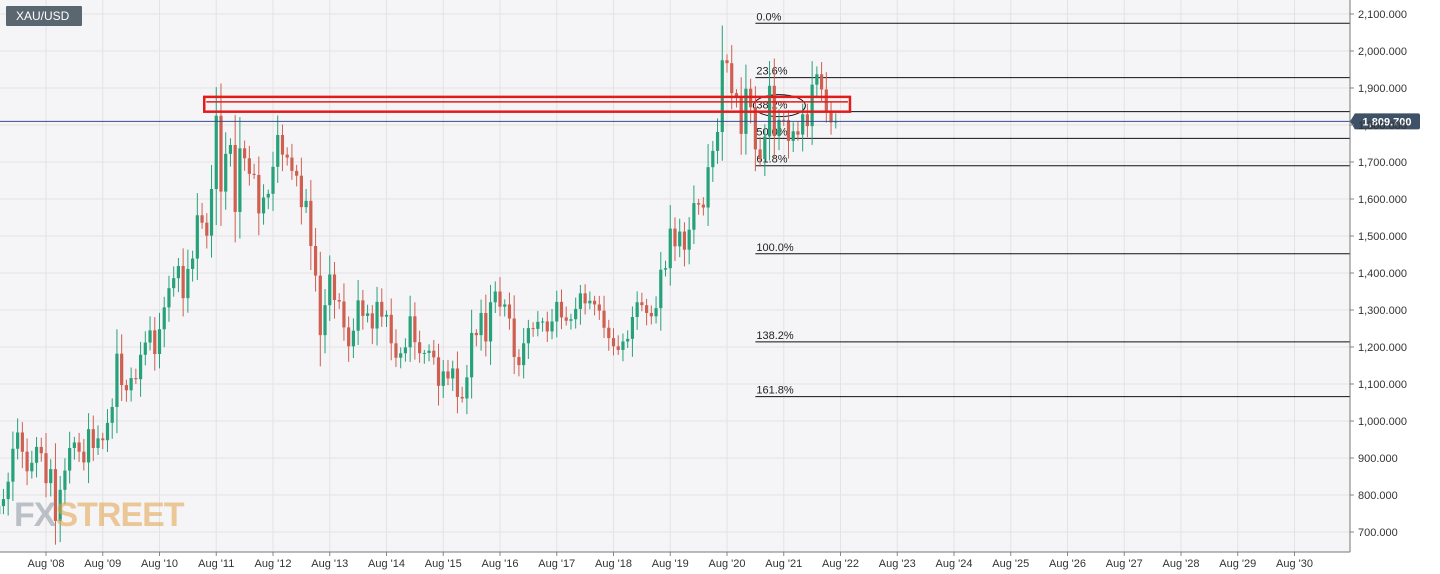 Image resolution: width=1440 pixels, height=574 pixels. I want to click on x-tick-label: Aug '13, so click(329, 564).